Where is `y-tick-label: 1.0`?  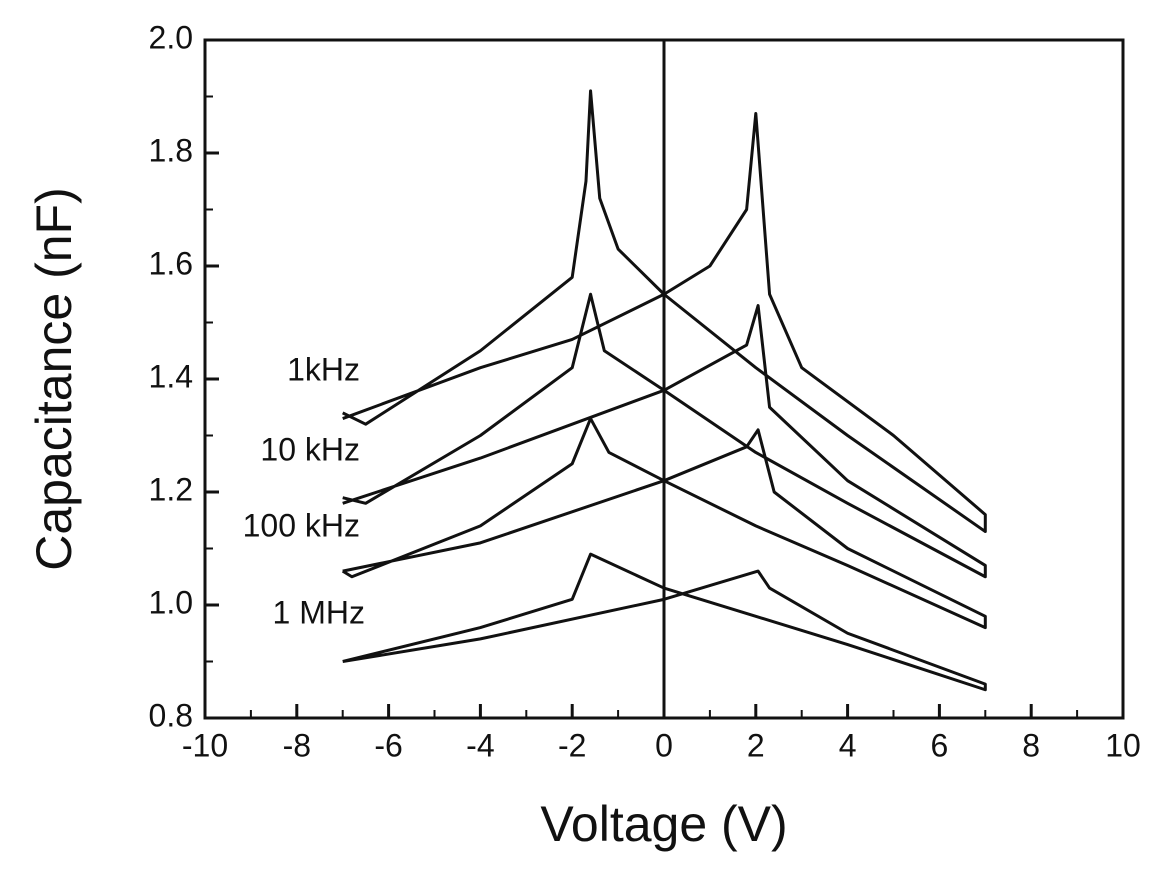
y-tick-label: 1.0 is located at coordinates (171, 602).